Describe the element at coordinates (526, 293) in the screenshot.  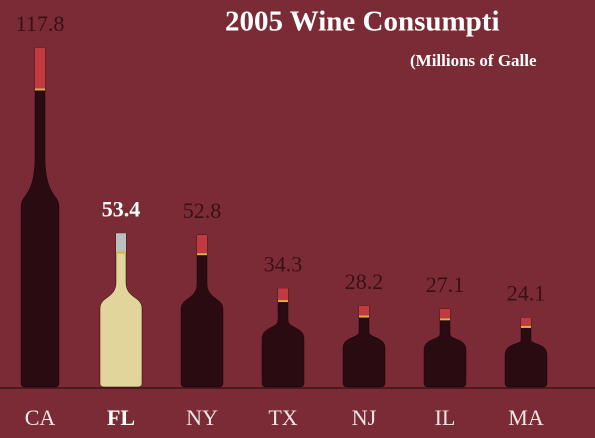
I see `value-label: 24.1` at that location.